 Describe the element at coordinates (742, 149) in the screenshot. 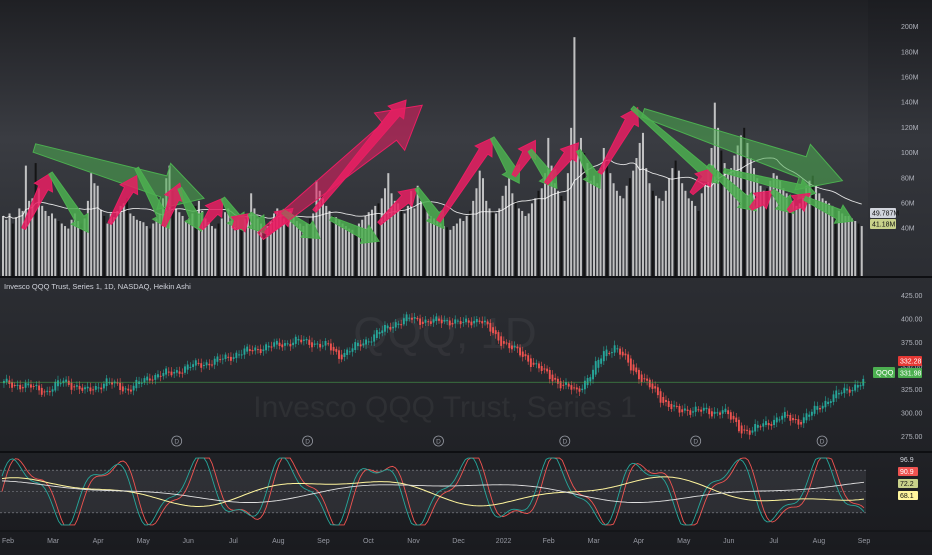

I see `down-trend-arrow` at that location.